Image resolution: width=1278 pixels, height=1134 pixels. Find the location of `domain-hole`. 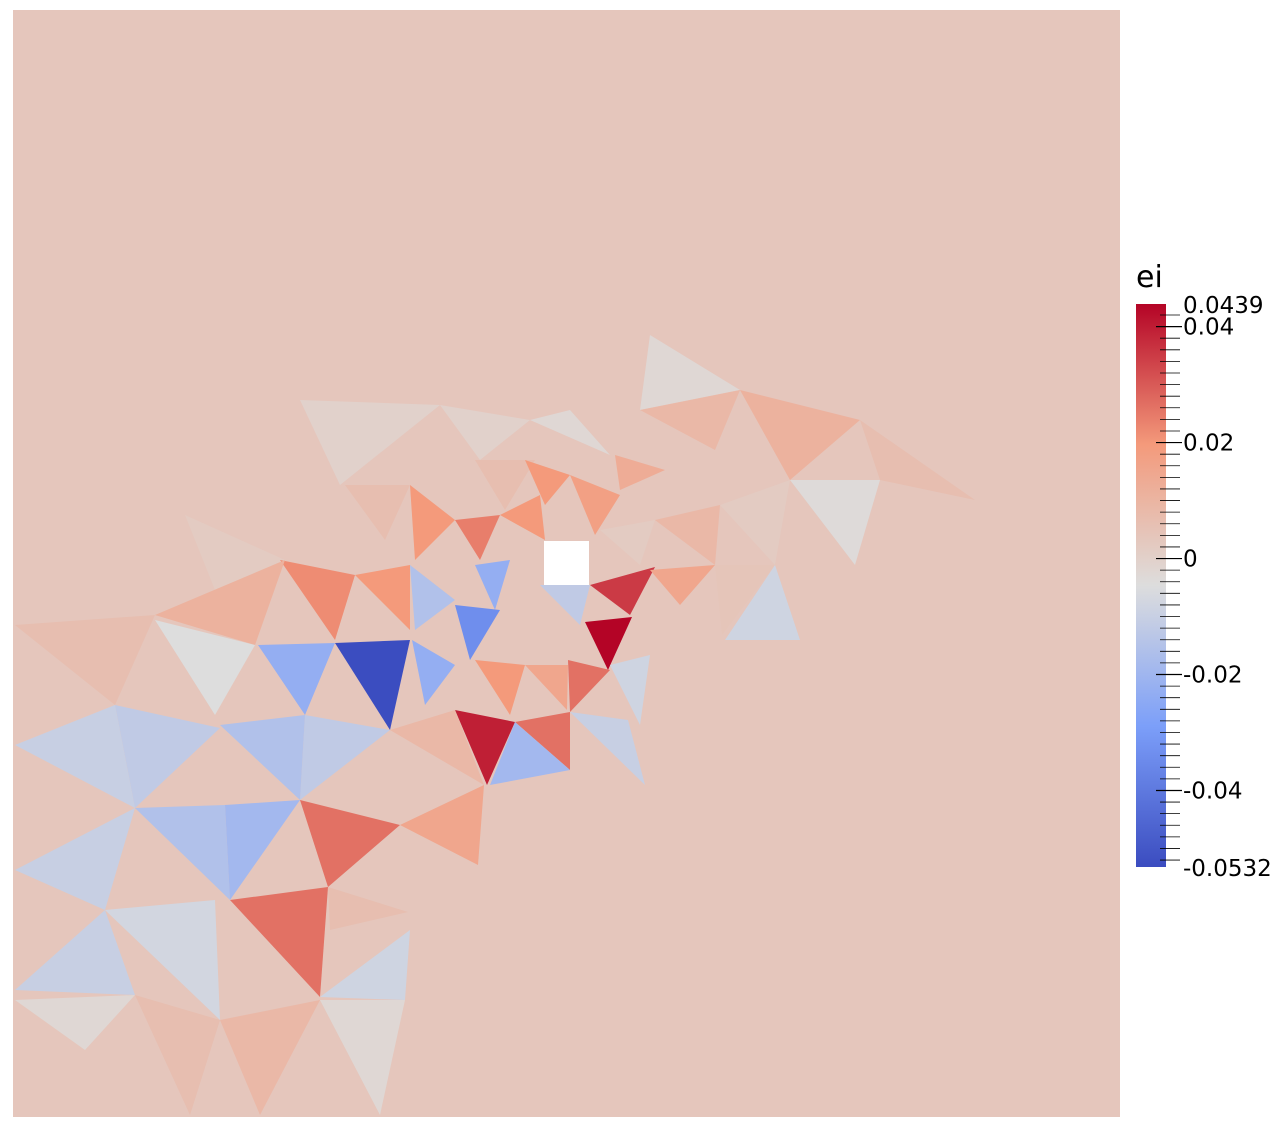

domain-hole is located at coordinates (566, 563).